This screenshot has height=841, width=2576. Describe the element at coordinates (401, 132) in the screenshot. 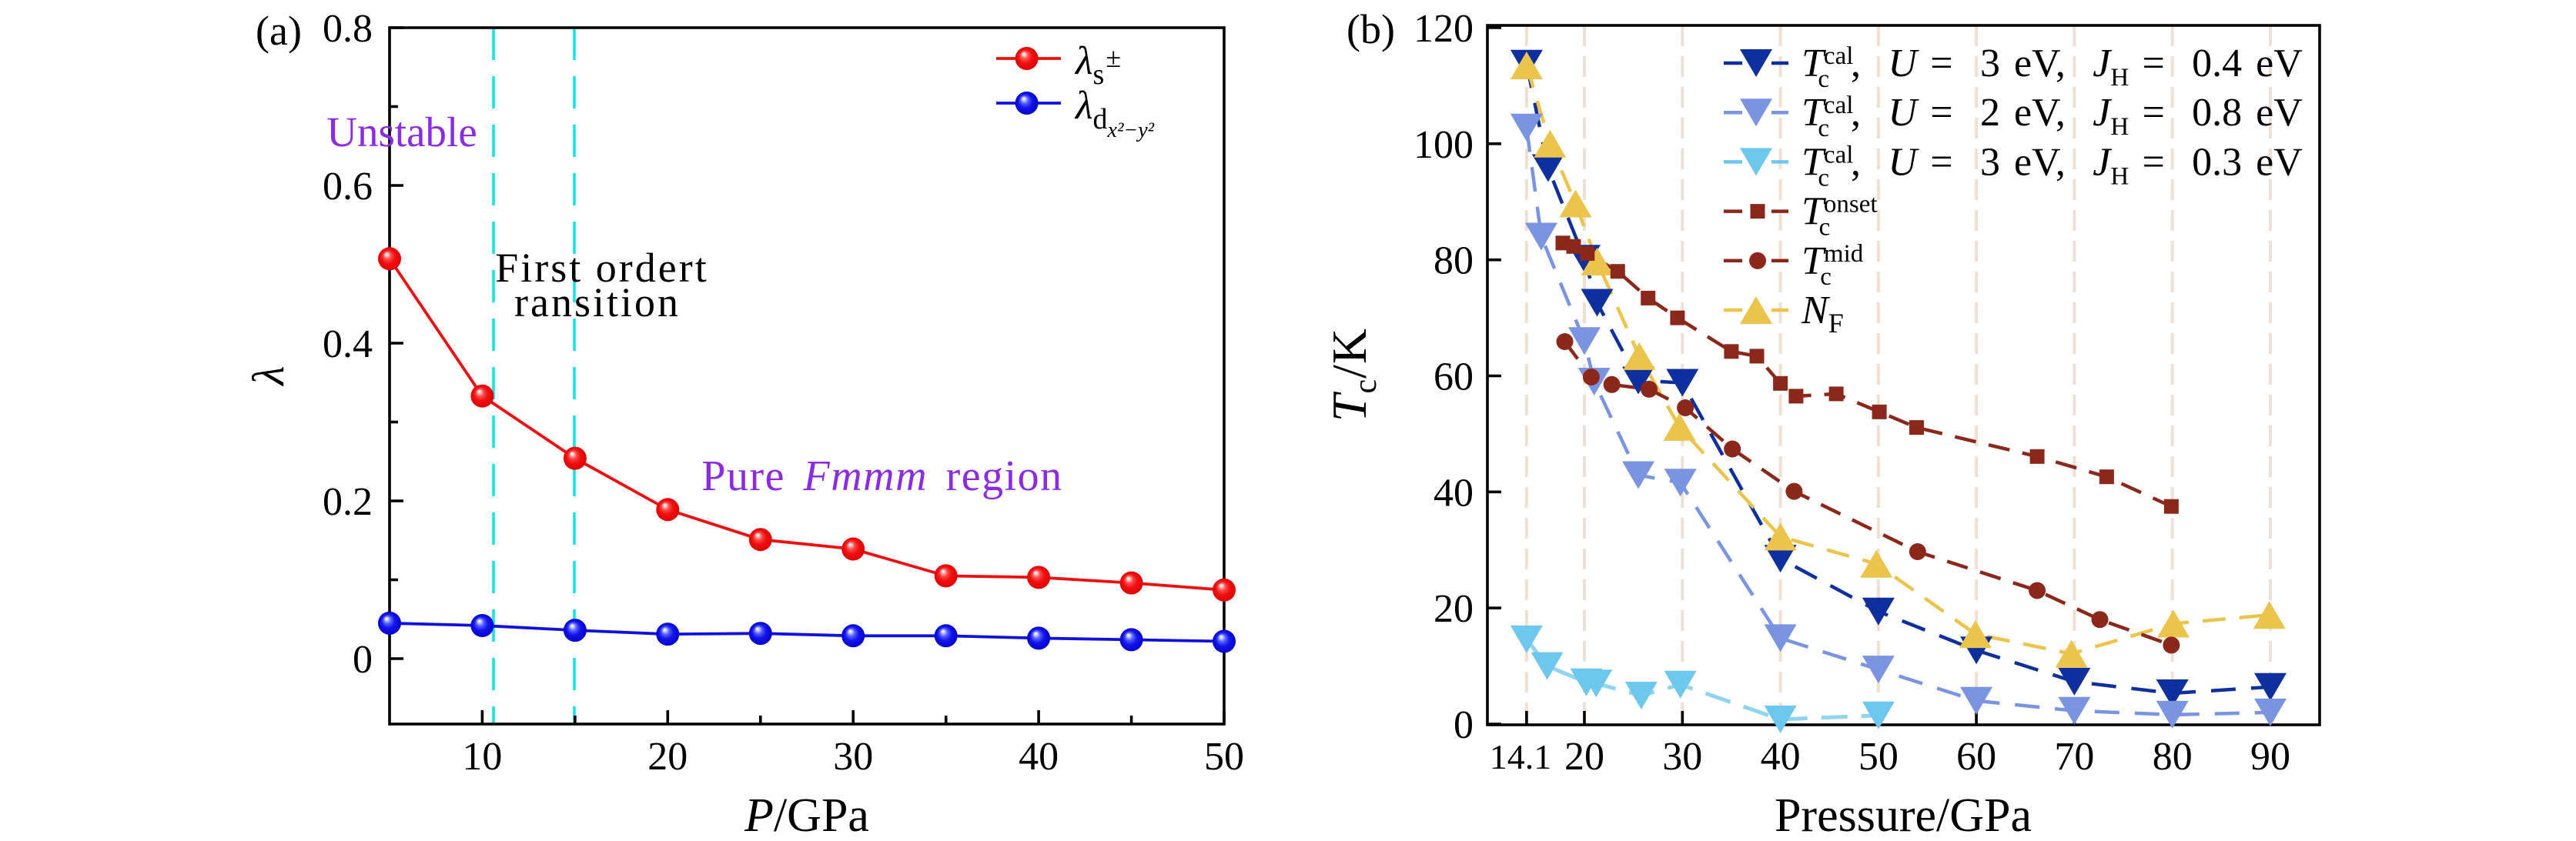

I see `svg-text: Unstable` at that location.